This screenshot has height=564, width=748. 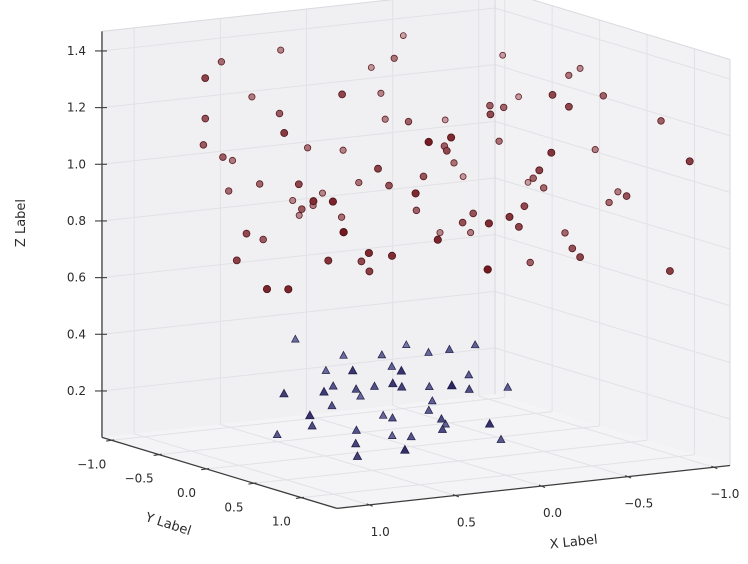 What do you see at coordinates (167, 524) in the screenshot?
I see `y-axis-label: Y Label` at bounding box center [167, 524].